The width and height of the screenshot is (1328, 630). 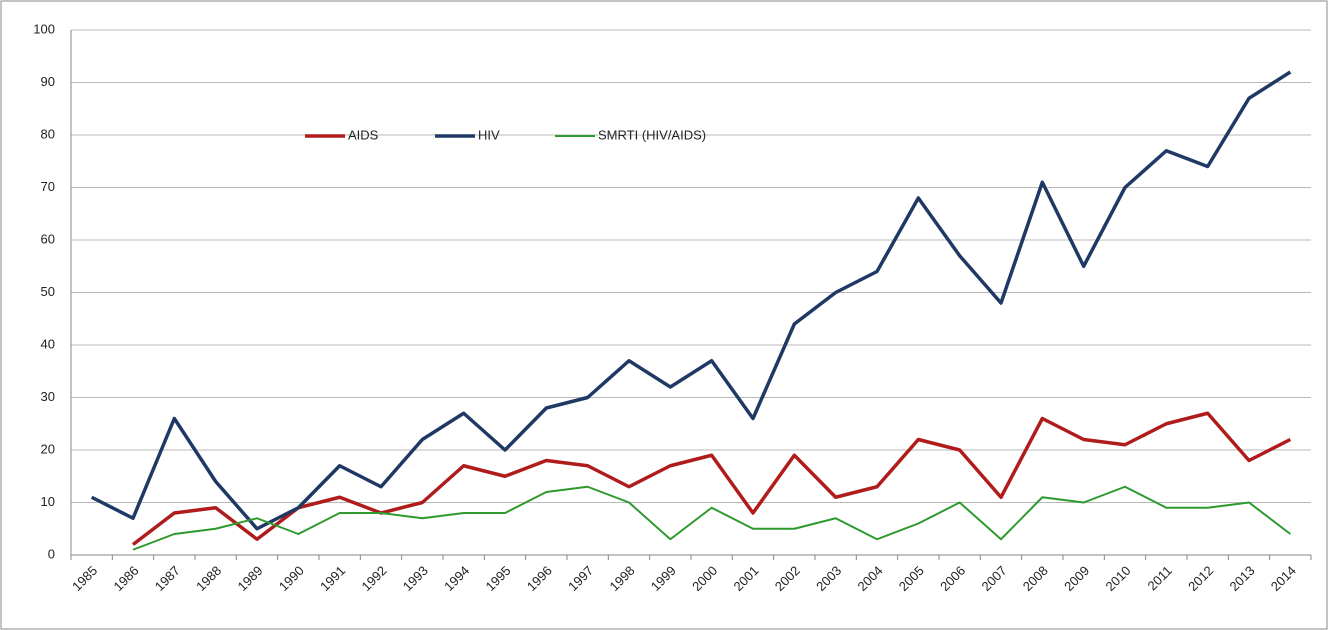 What do you see at coordinates (489, 134) in the screenshot?
I see `legend-label: HIV` at bounding box center [489, 134].